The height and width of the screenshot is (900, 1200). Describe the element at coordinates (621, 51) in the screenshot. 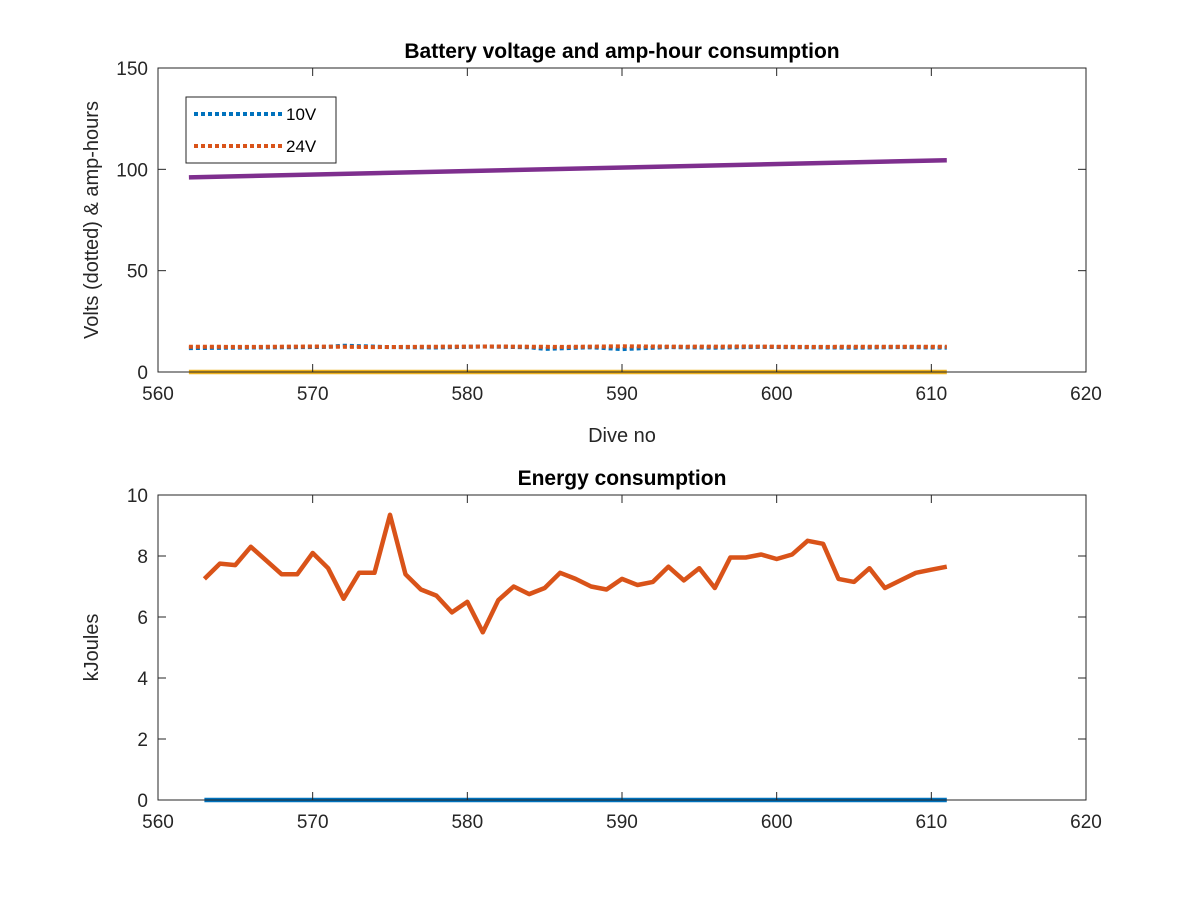

I see `chart-title: Battery voltage and amp-hour consumption` at that location.